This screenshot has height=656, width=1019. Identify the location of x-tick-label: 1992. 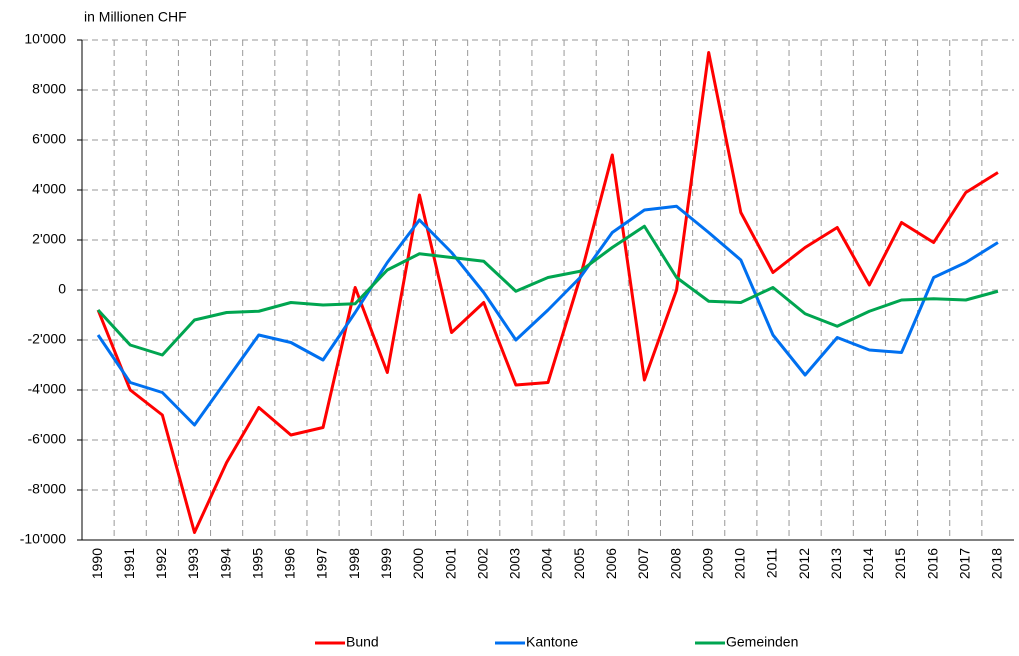
(161, 563).